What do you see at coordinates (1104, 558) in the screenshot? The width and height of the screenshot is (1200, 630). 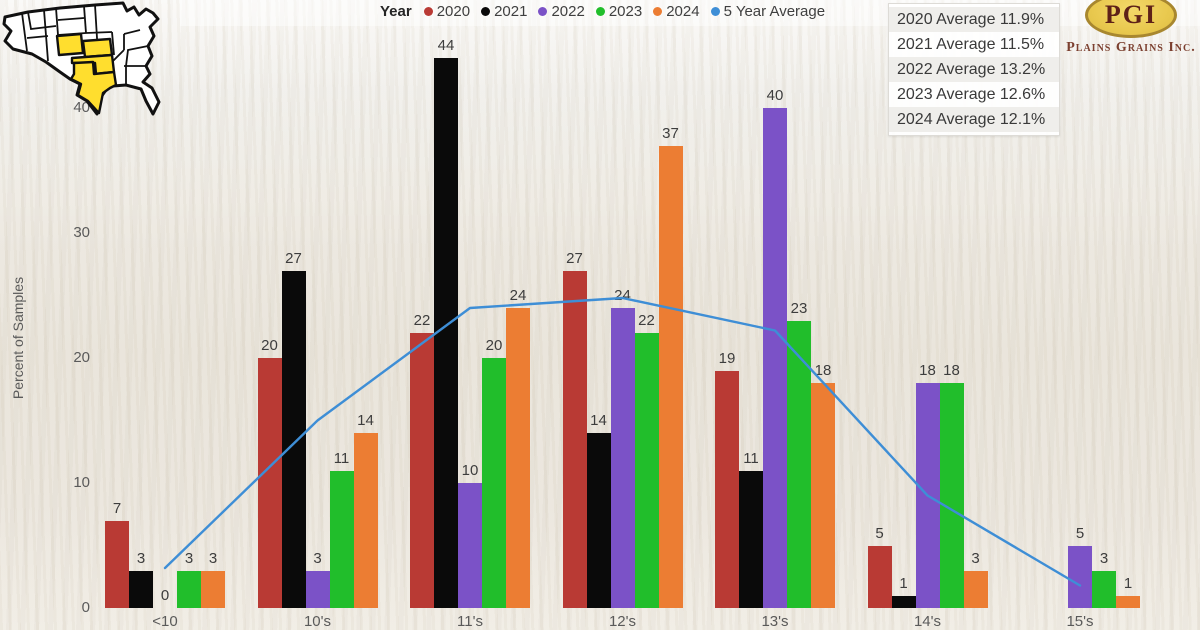 I see `bar-label-2023-15's: 3` at bounding box center [1104, 558].